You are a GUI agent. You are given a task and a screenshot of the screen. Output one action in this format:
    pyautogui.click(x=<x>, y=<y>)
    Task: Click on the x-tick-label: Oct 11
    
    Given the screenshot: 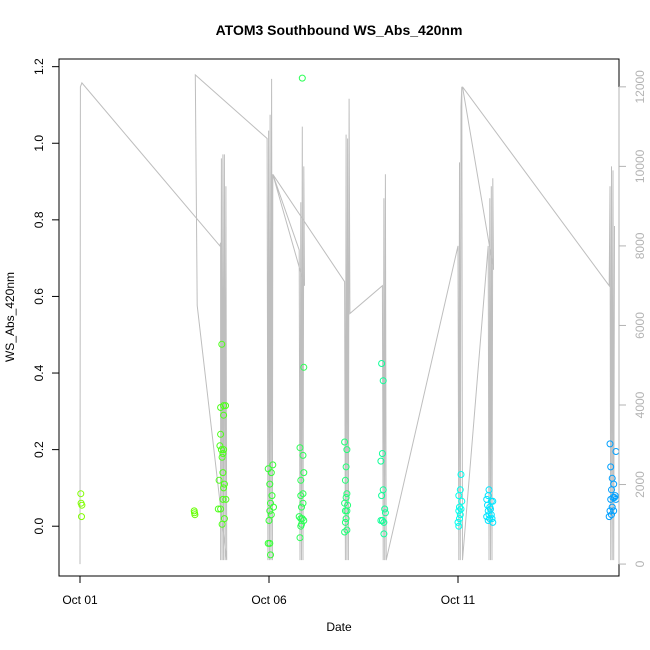 What is the action you would take?
    pyautogui.click(x=458, y=600)
    